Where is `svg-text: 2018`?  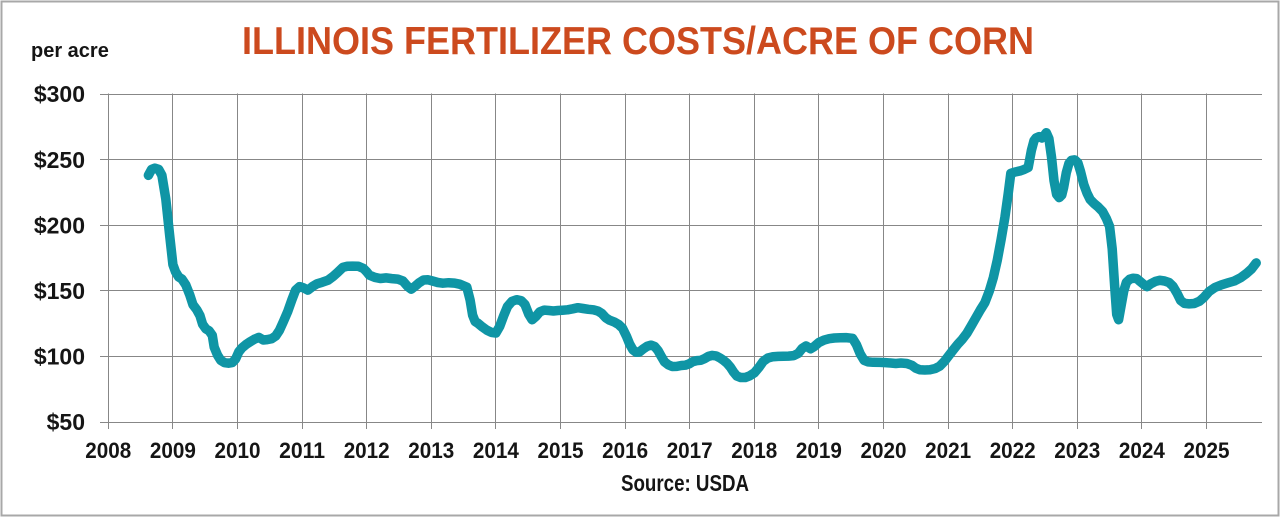 svg-text: 2018 is located at coordinates (754, 450).